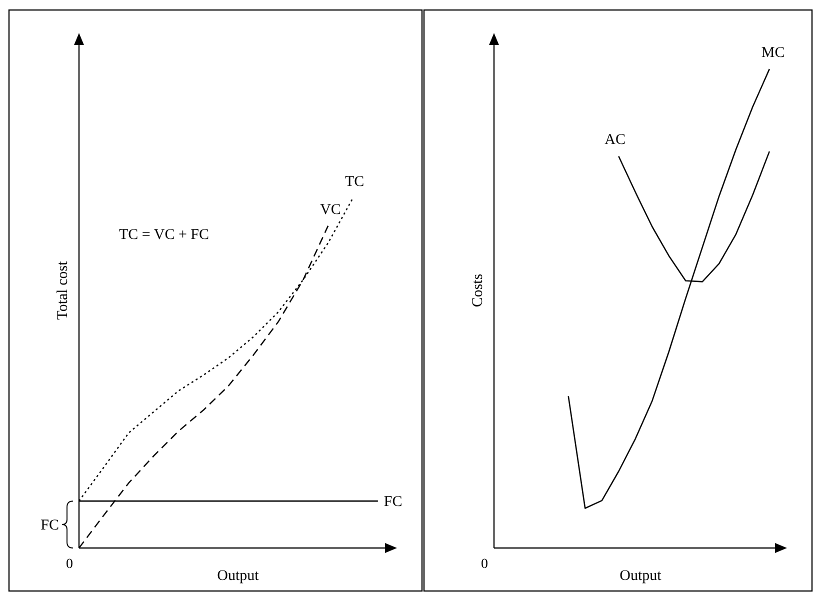  I want to click on y-axis-title: Total cost, so click(63, 290).